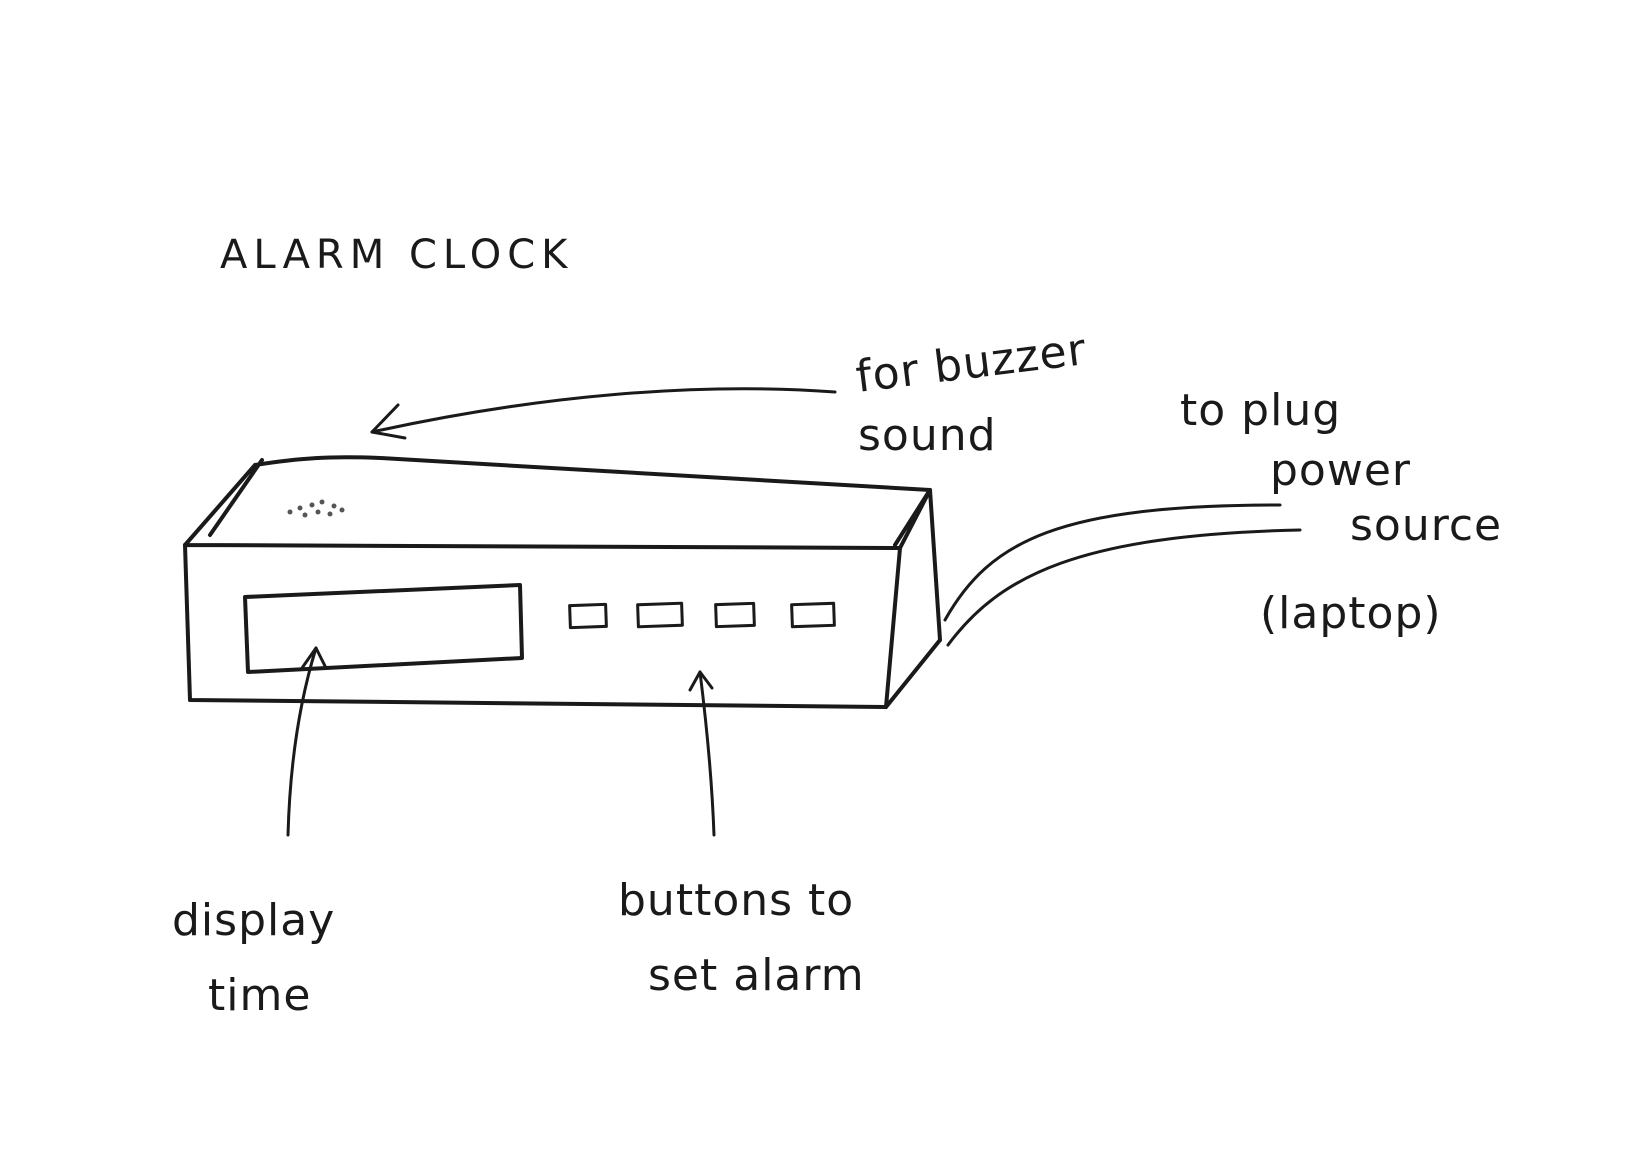 This screenshot has width=1650, height=1161. Describe the element at coordinates (702, 753) in the screenshot. I see `buttons-arrow` at that location.